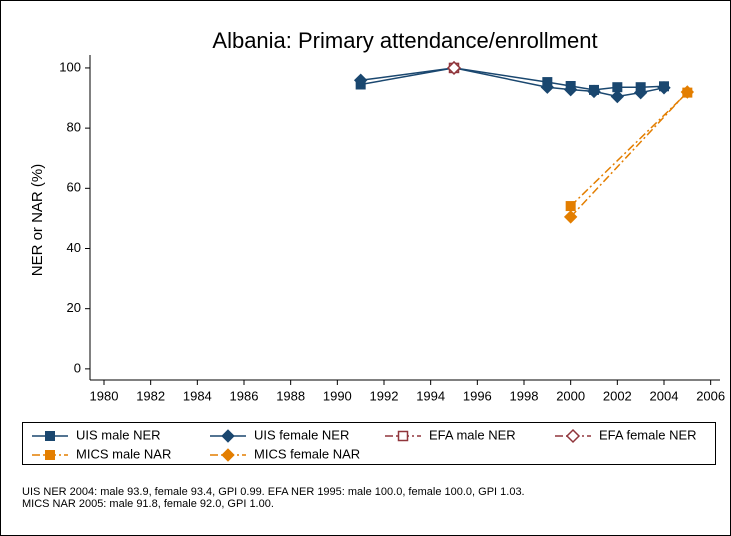  I want to click on x-tick-label: 1990, so click(337, 395).